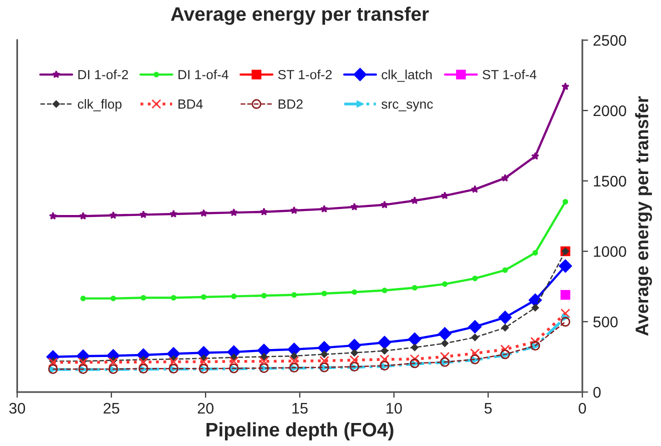 The height and width of the screenshot is (446, 661). I want to click on x-tick-label: 10, so click(394, 408).